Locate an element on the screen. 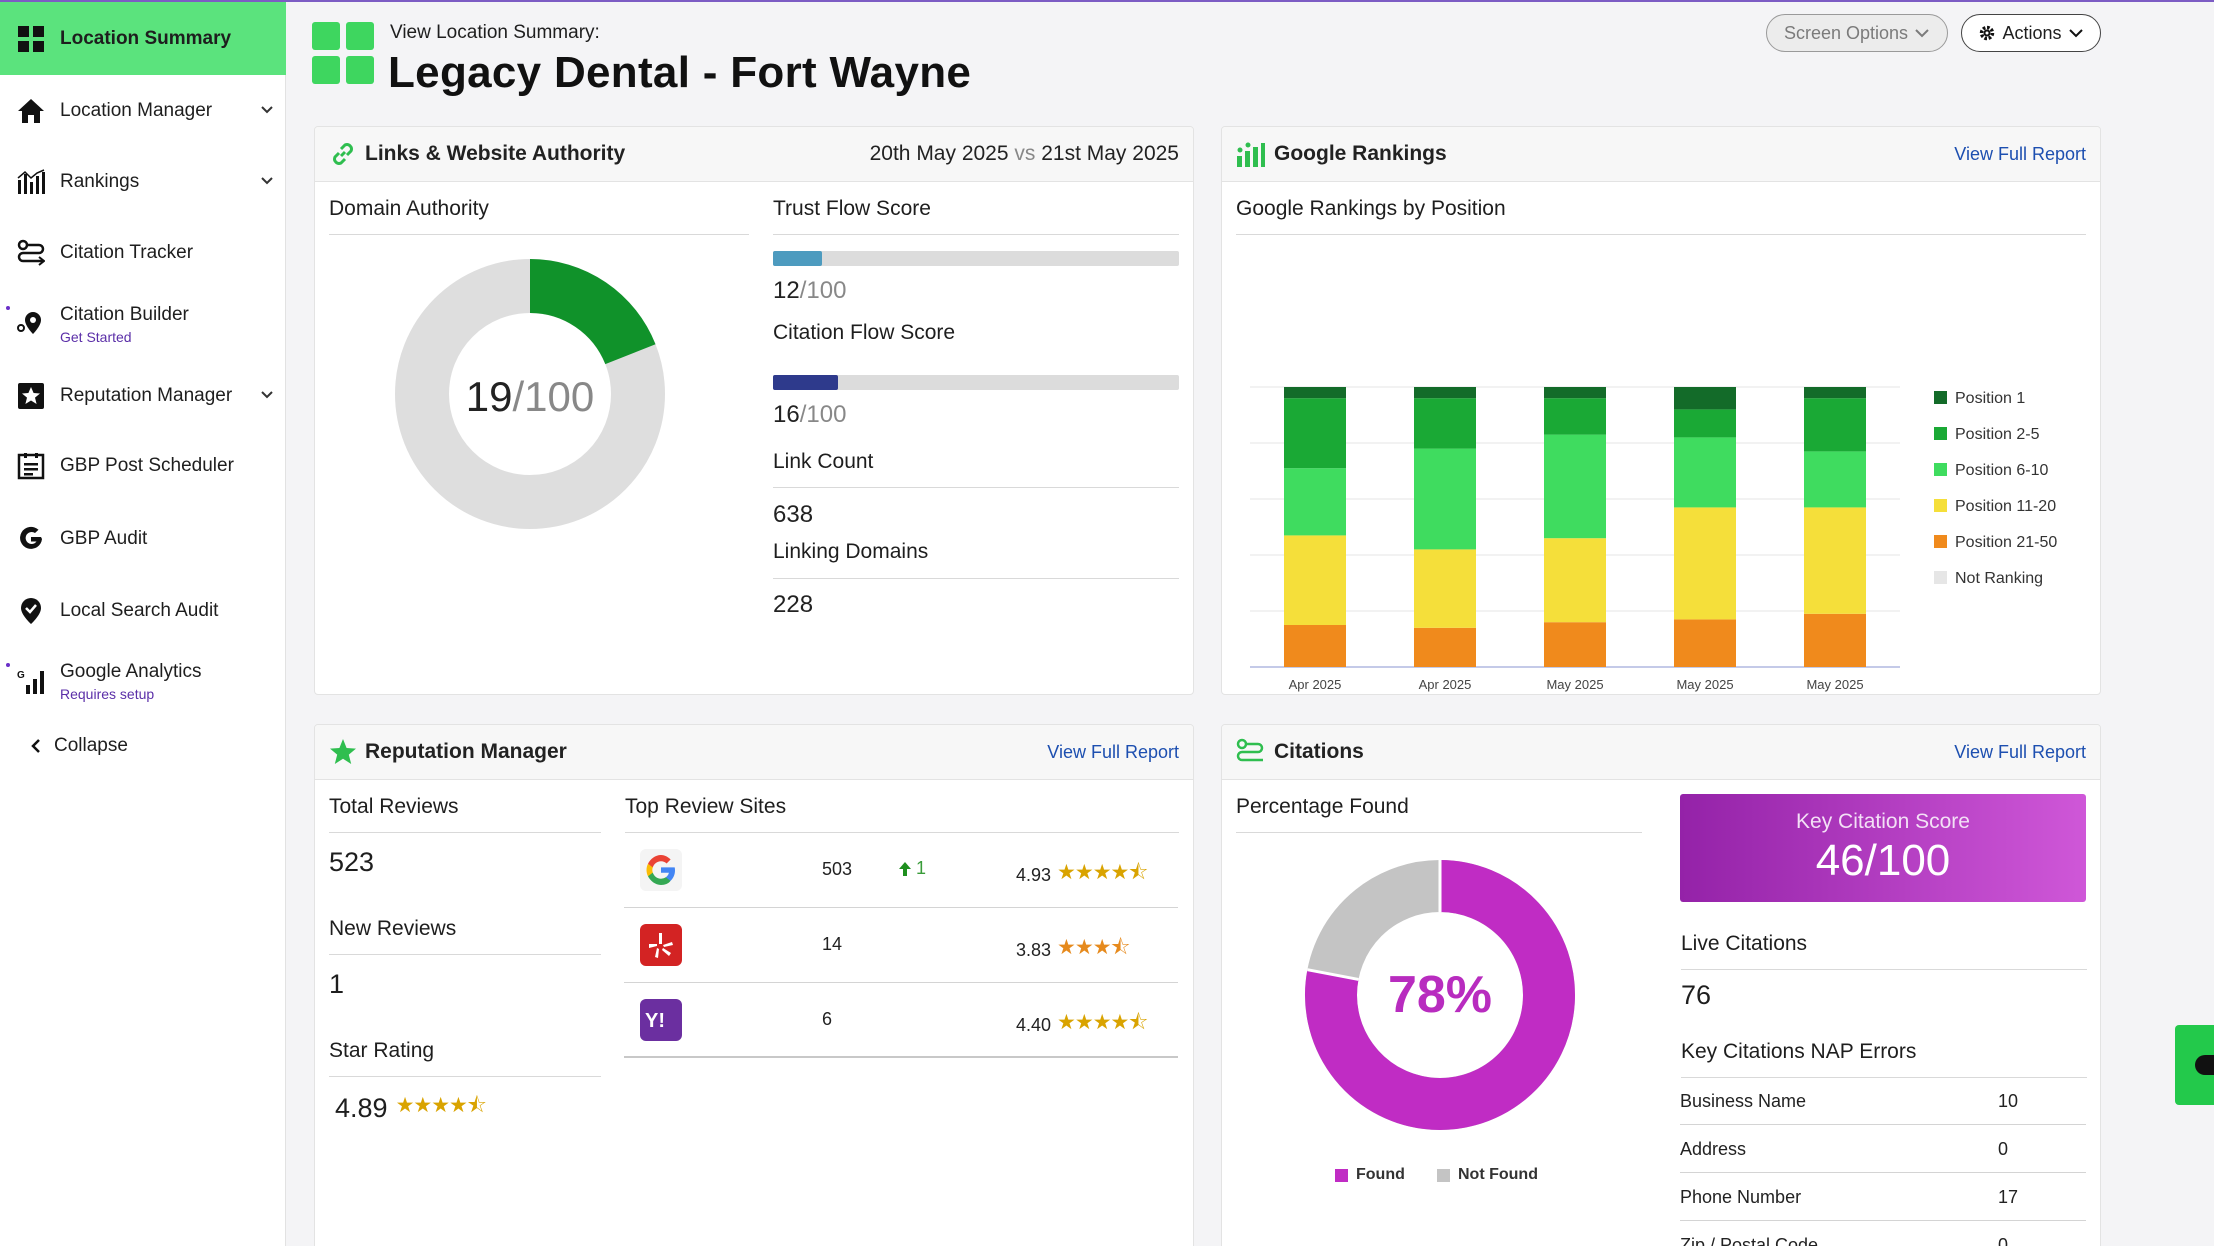 This screenshot has width=2214, height=1246. route-icon is located at coordinates (31, 253).